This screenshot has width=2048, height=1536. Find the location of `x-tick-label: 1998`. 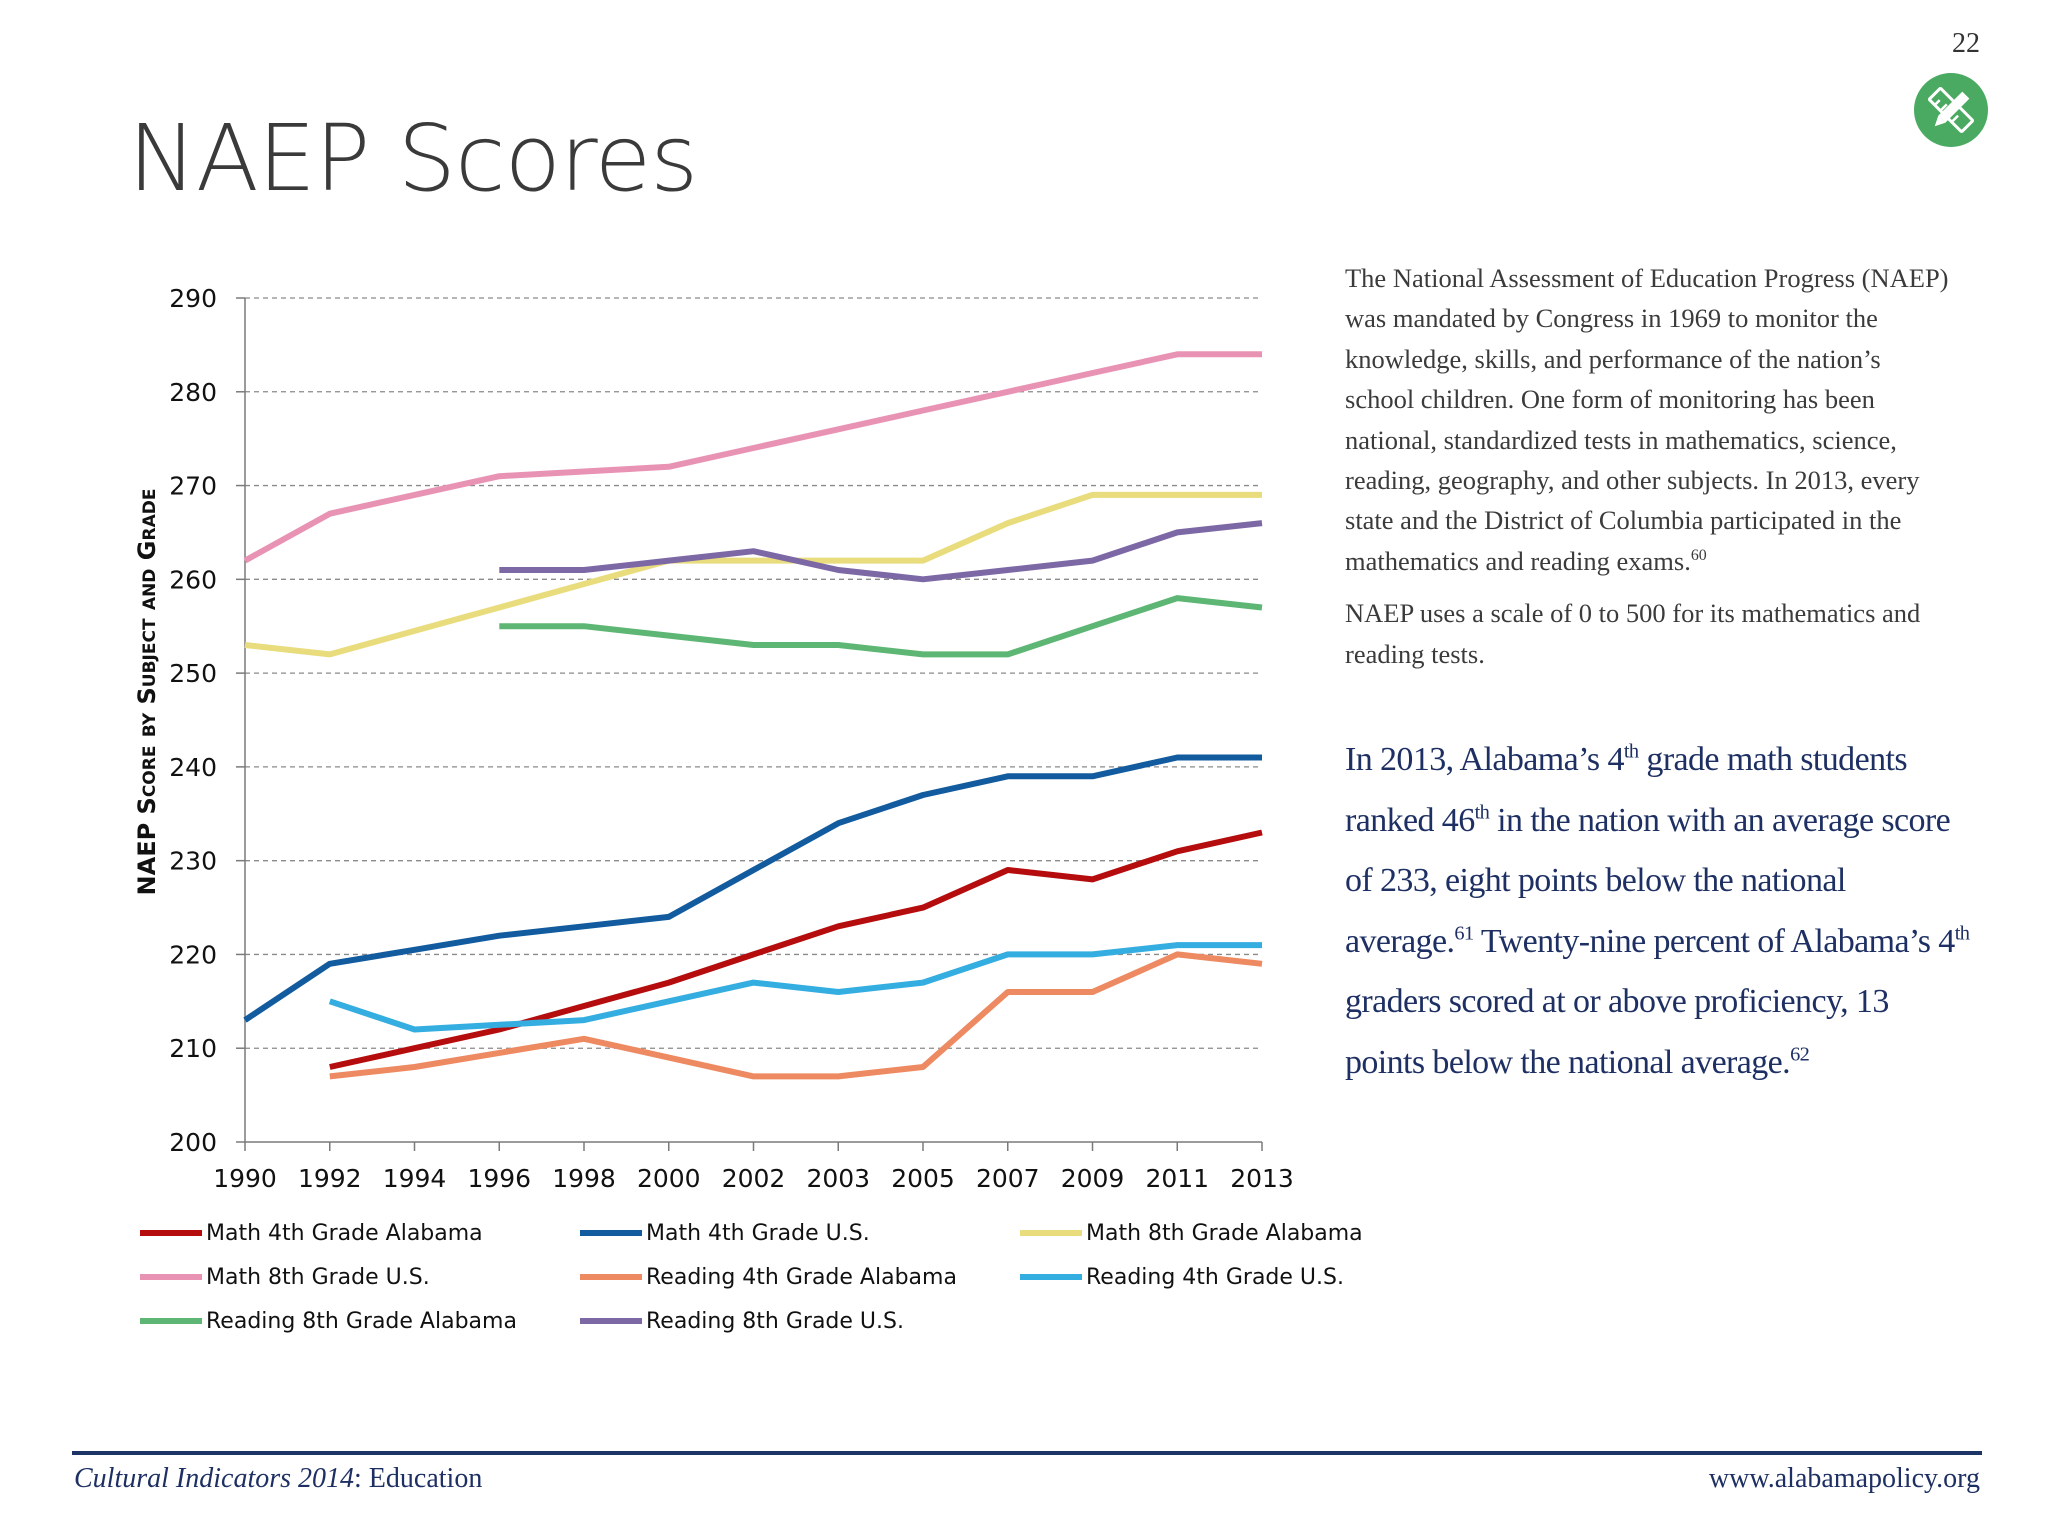

x-tick-label: 1998 is located at coordinates (584, 1178).